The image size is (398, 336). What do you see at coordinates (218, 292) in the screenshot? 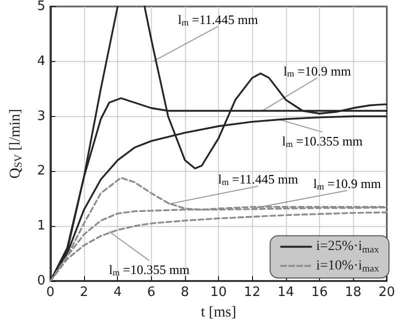
I see `x-tick-label: 10` at bounding box center [218, 292].